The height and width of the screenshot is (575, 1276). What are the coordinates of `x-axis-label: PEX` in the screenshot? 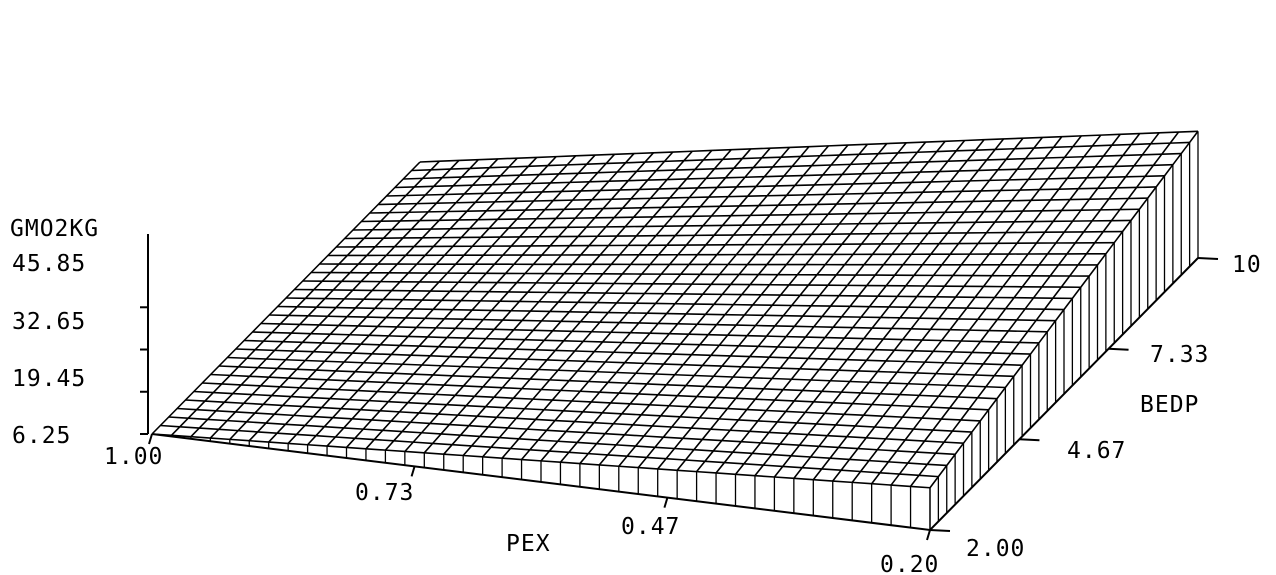 It's located at (528, 544).